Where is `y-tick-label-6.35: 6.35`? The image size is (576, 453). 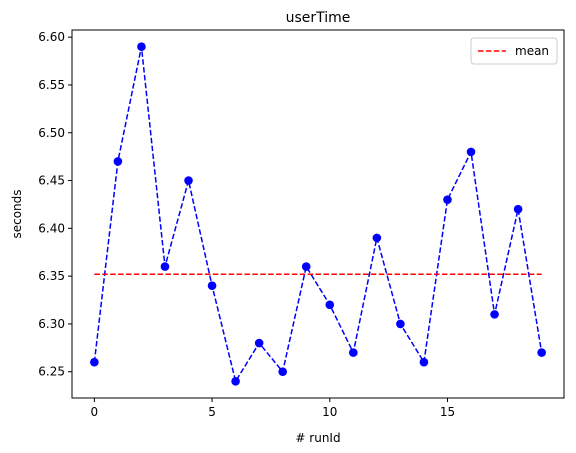 y-tick-label-6.35: 6.35 is located at coordinates (51, 276).